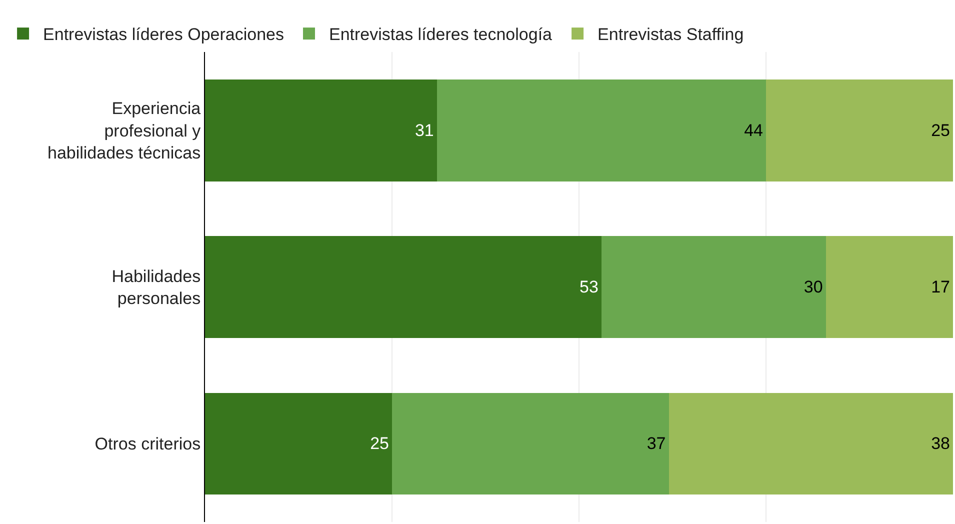 Image resolution: width=955 pixels, height=524 pixels. Describe the element at coordinates (671, 34) in the screenshot. I see `legend-label: Entrevistas Staffing` at that location.